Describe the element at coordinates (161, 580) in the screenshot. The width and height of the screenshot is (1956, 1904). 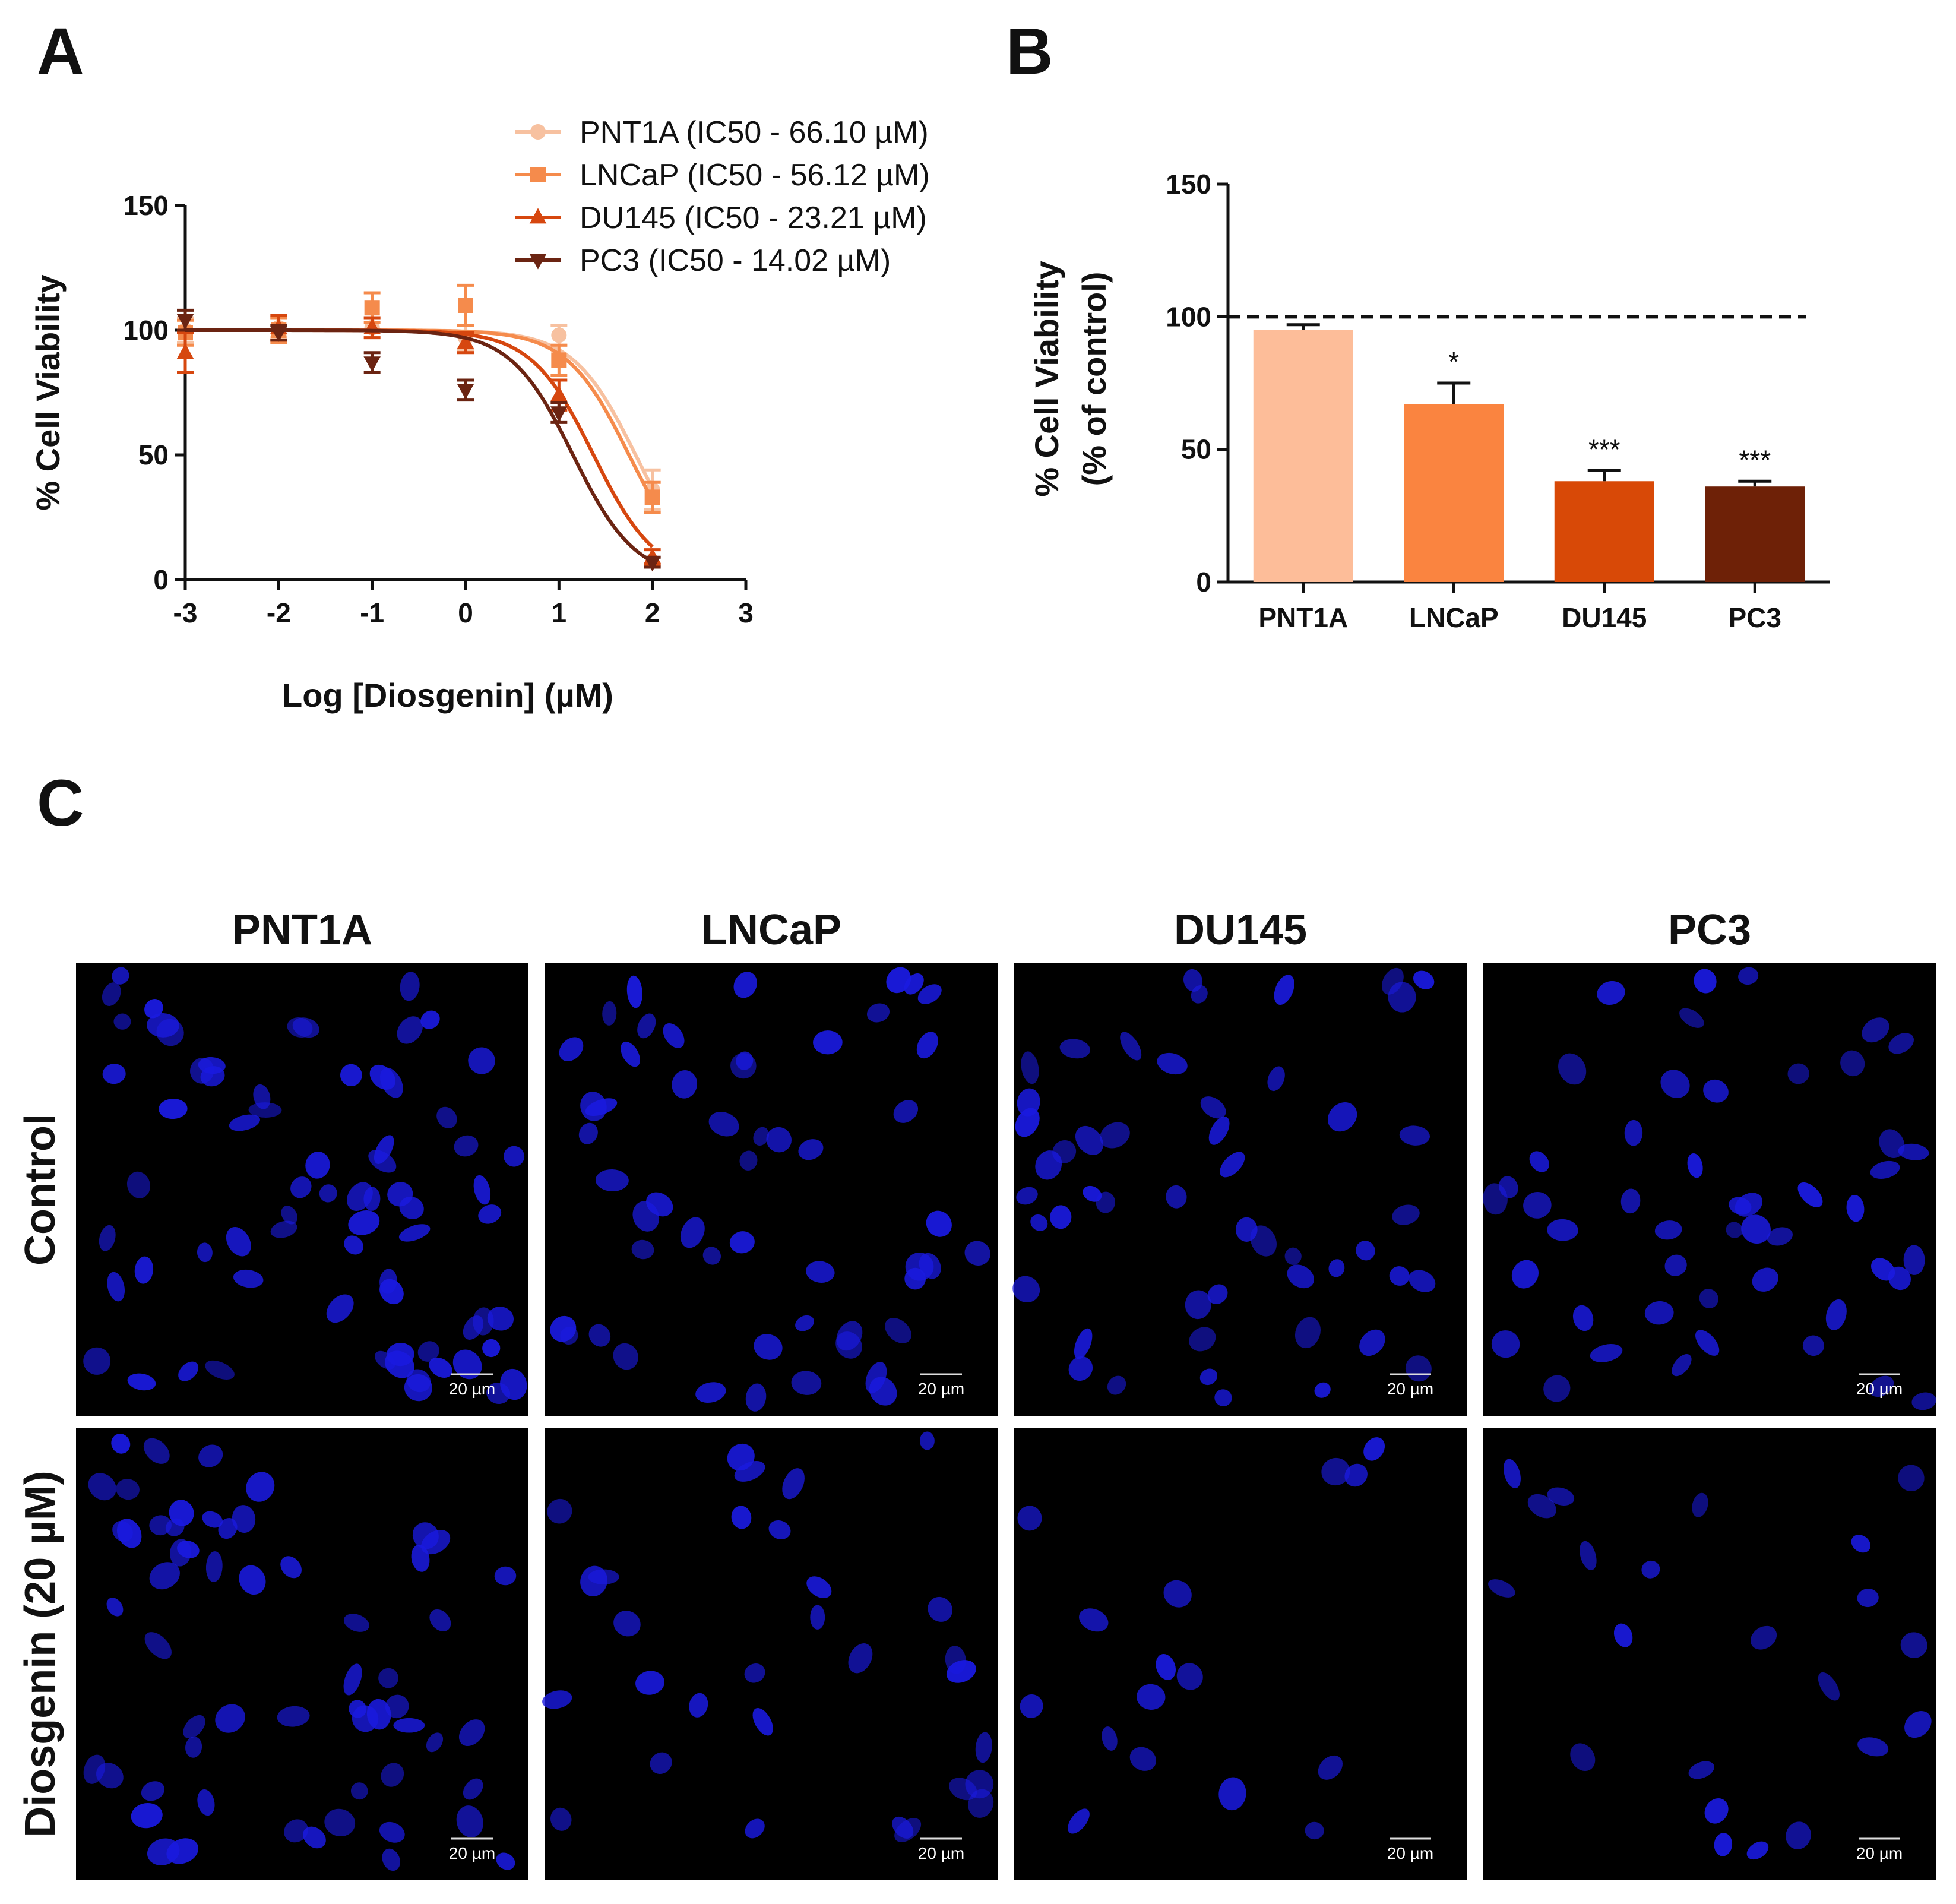
I see `y-tick-label: 0` at that location.